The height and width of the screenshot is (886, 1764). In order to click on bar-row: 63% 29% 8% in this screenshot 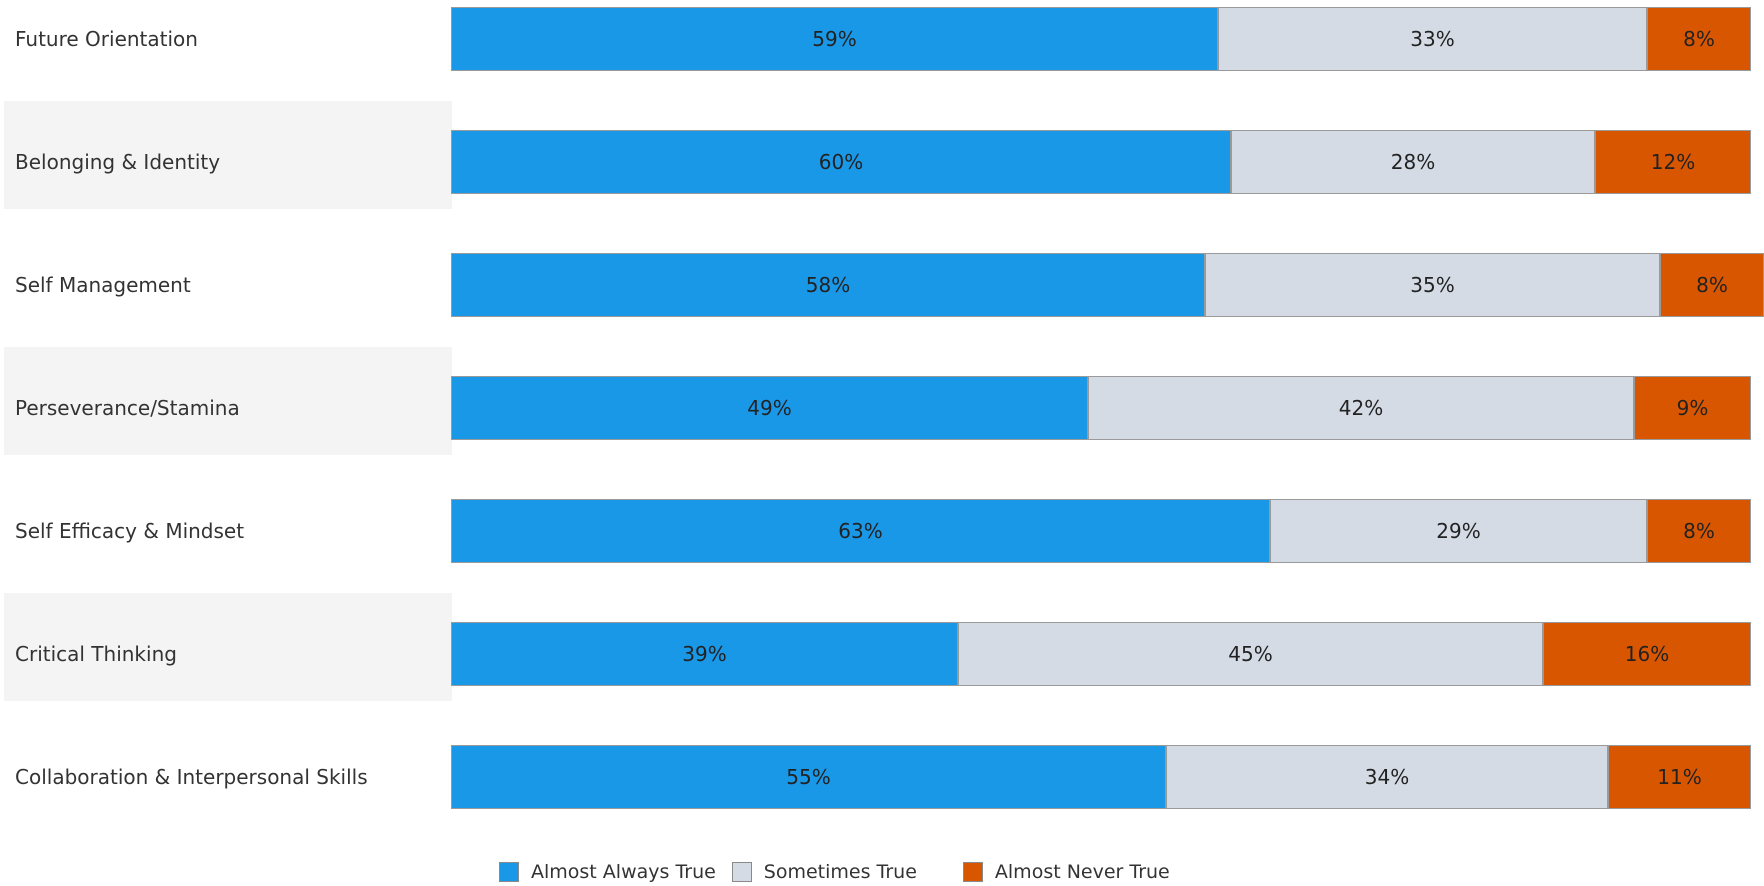, I will do `click(1107, 531)`.